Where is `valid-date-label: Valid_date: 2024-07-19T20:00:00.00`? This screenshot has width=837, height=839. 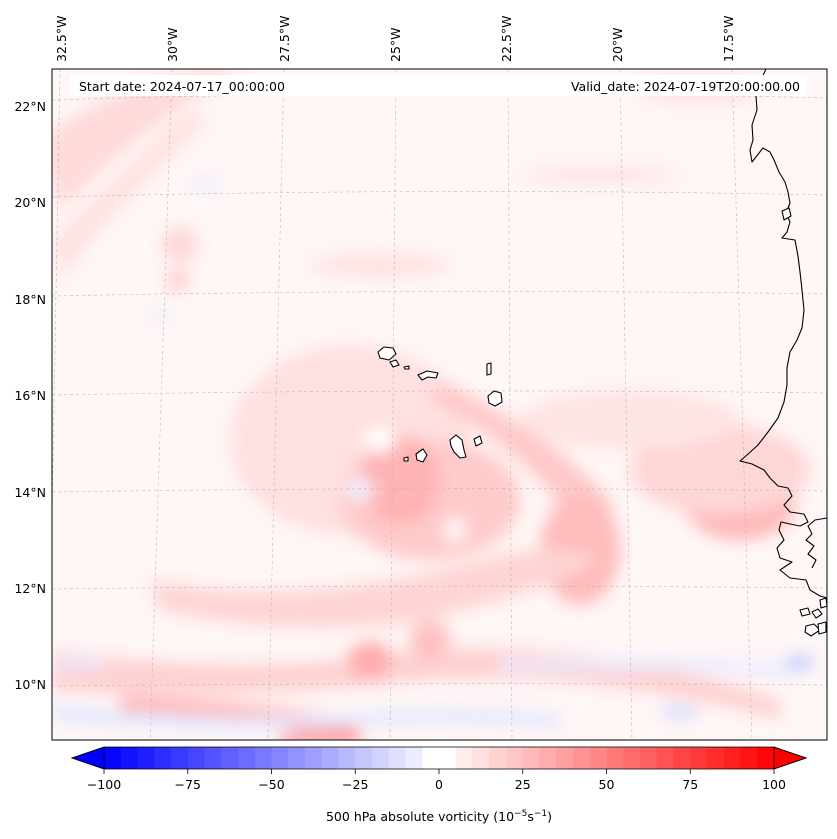 valid-date-label: Valid_date: 2024-07-19T20:00:00.00 is located at coordinates (685, 86).